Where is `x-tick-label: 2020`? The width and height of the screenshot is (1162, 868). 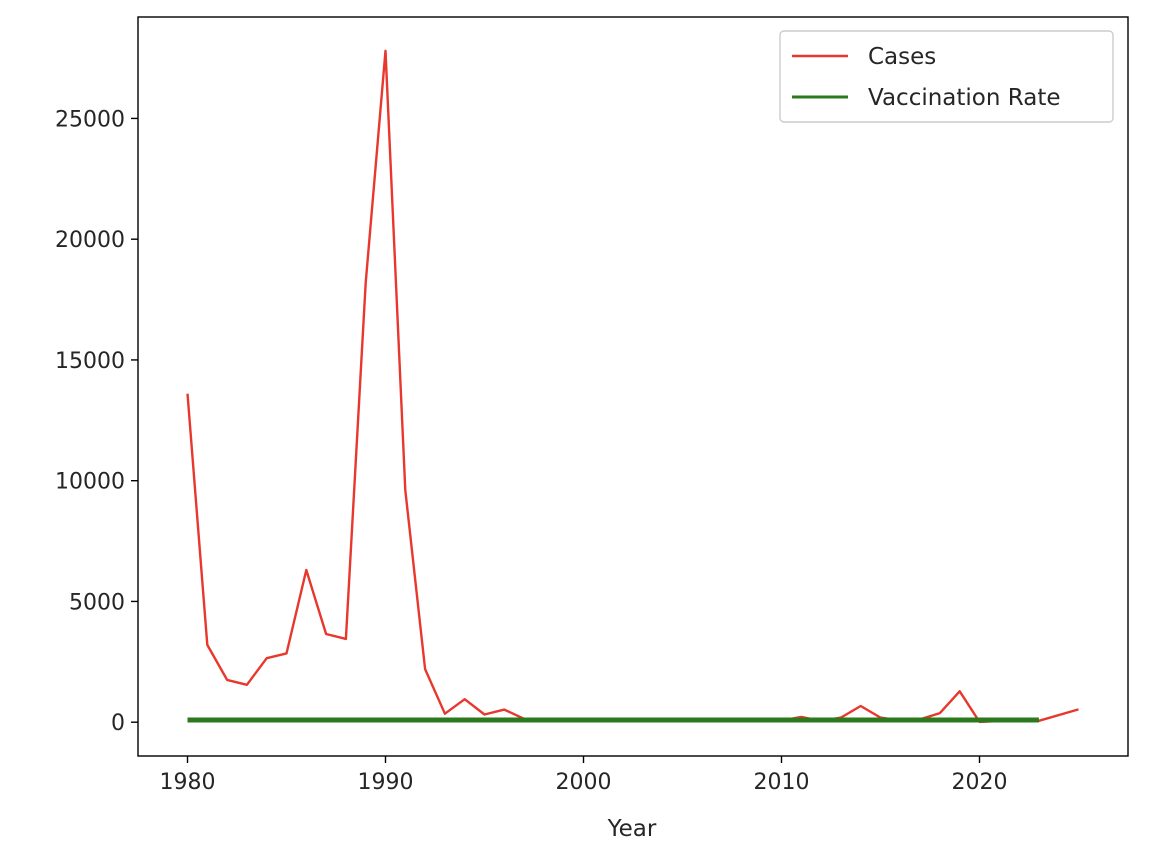
x-tick-label: 2020 is located at coordinates (980, 782).